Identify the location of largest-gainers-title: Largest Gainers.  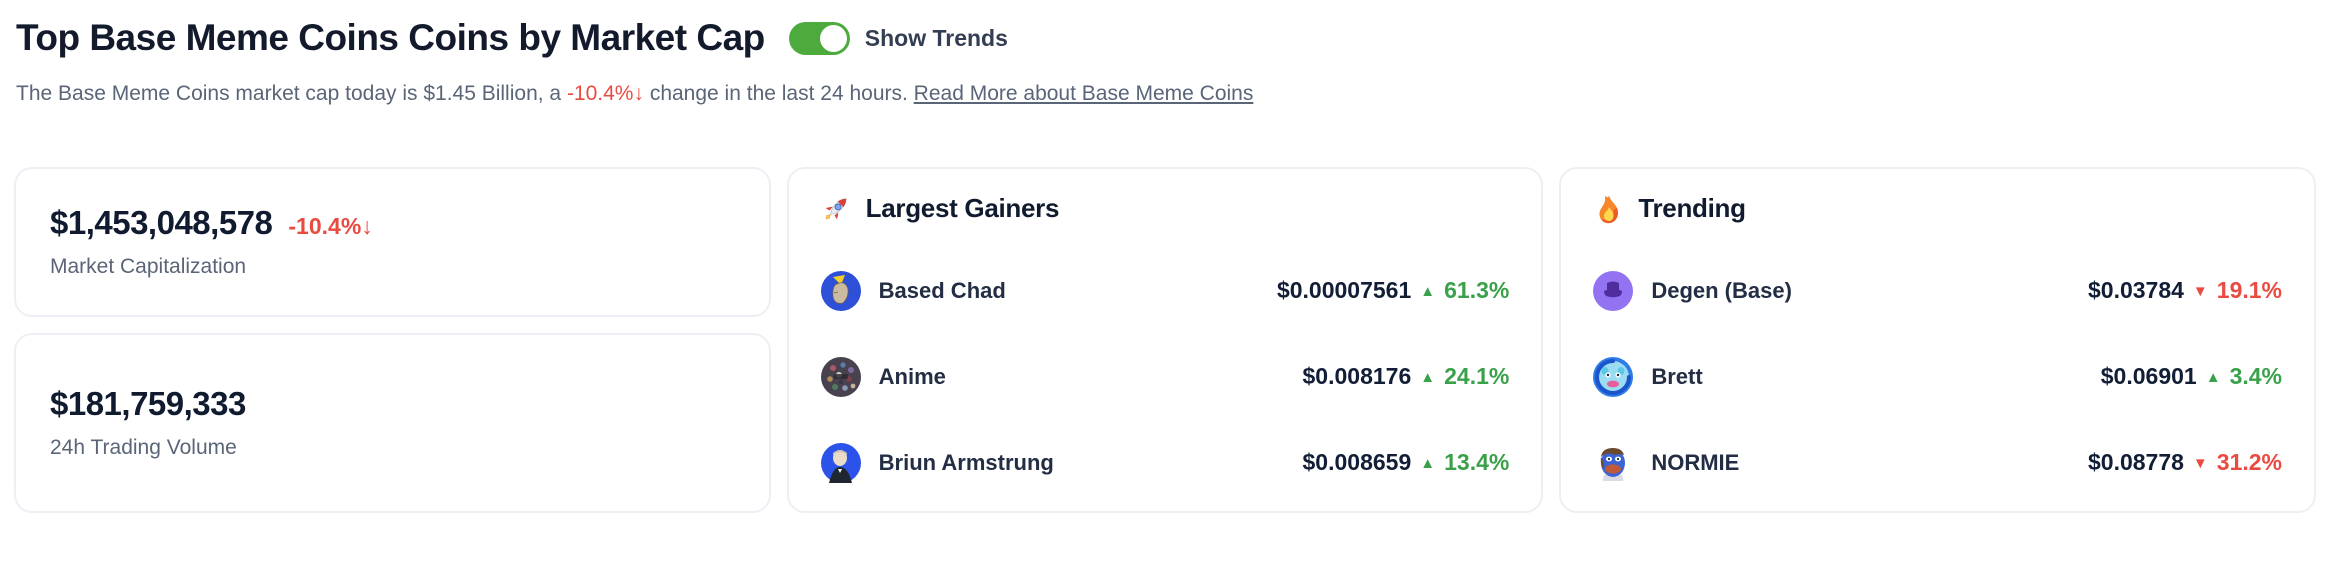
(962, 208).